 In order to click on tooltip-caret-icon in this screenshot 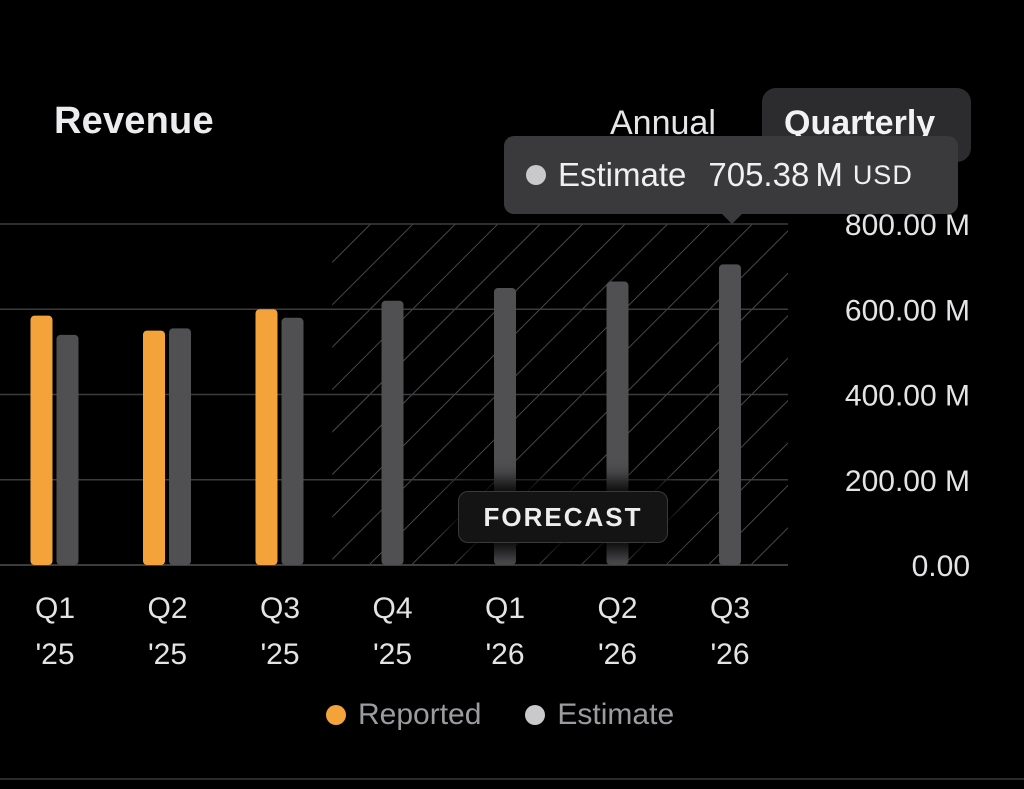, I will do `click(732, 218)`.